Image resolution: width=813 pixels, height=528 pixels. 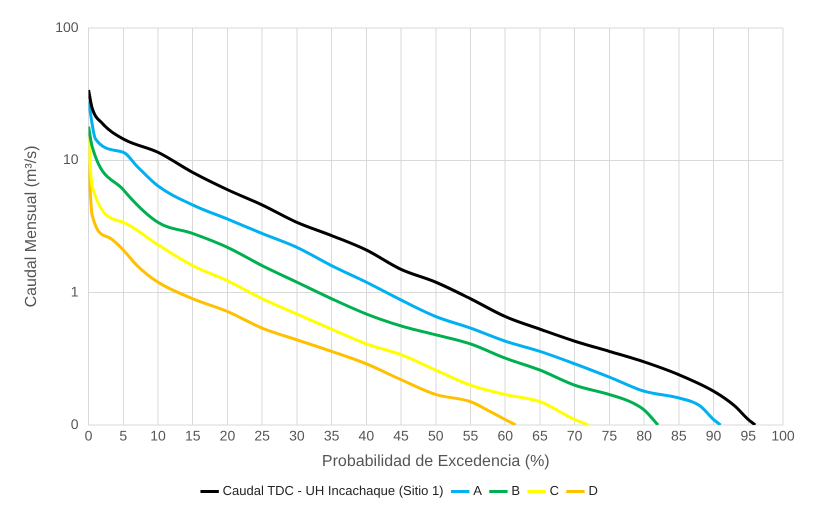 What do you see at coordinates (31, 227) in the screenshot?
I see `y-axis-title: Caudal Mensual (m³/s)` at bounding box center [31, 227].